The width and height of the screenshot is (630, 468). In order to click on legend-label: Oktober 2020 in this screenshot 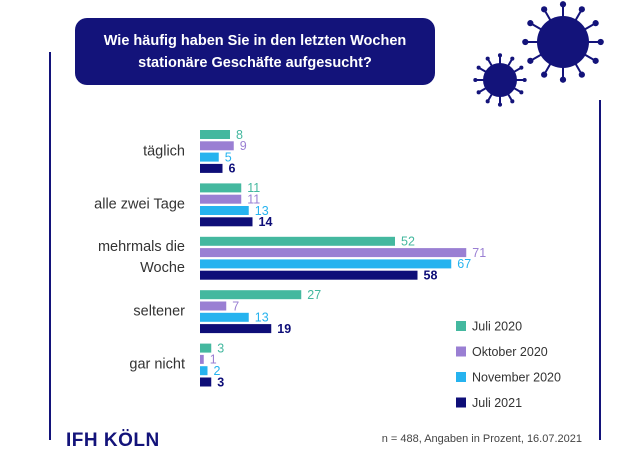, I will do `click(510, 352)`.